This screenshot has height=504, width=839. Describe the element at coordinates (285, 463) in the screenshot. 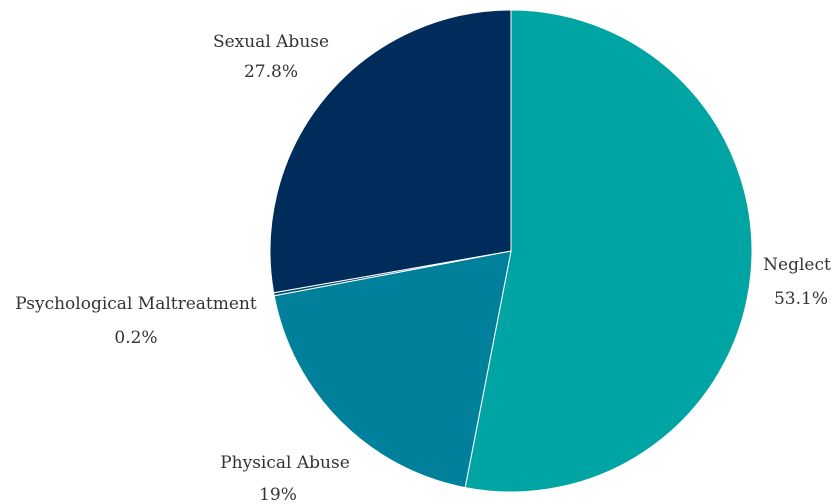

I see `slice-label-physical-abuse-name: Physical Abuse` at that location.